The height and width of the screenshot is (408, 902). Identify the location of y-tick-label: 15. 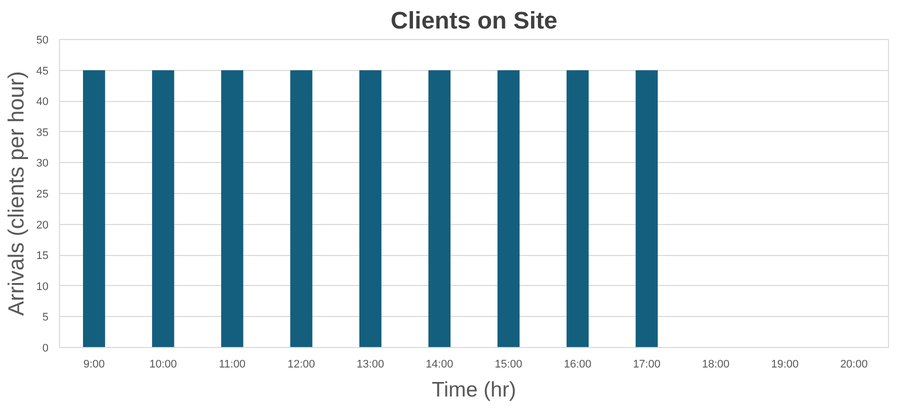
(42, 256).